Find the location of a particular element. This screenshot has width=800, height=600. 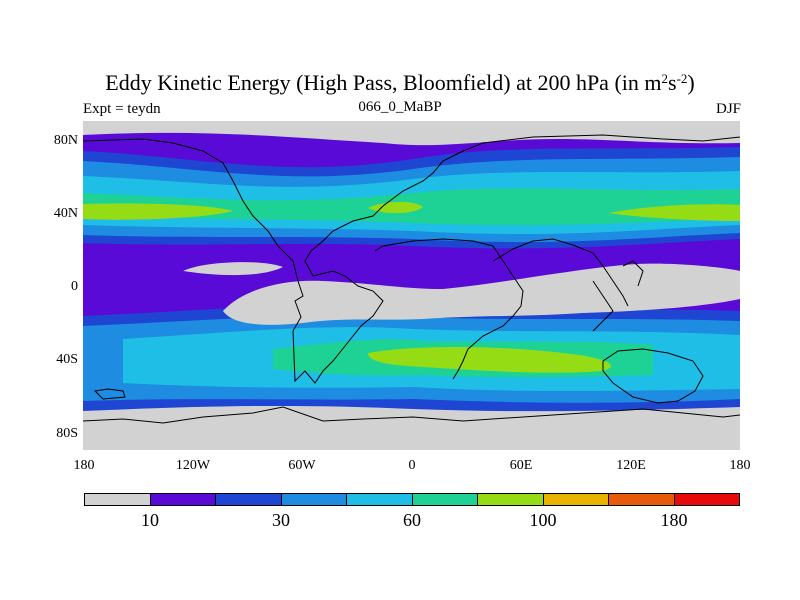

colorbar is located at coordinates (412, 499).